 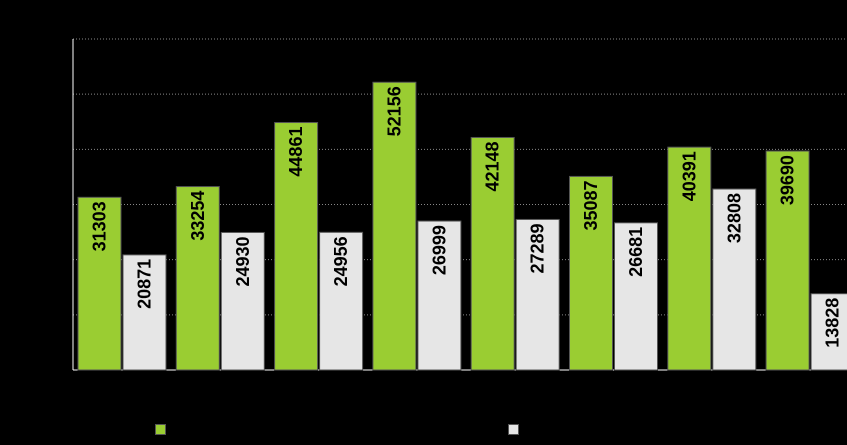 I want to click on bar-data-label: 26999, so click(x=439, y=250).